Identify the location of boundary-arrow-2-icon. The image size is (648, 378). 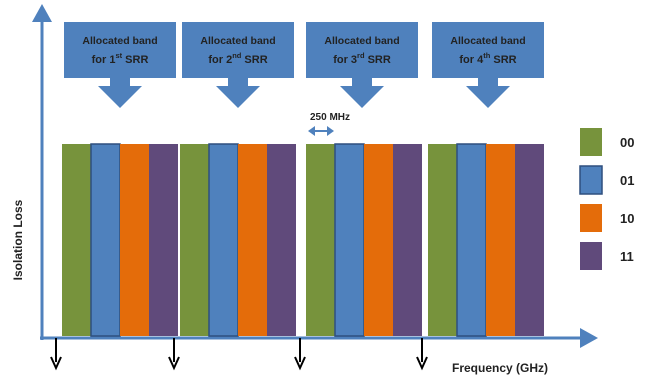
(174, 354).